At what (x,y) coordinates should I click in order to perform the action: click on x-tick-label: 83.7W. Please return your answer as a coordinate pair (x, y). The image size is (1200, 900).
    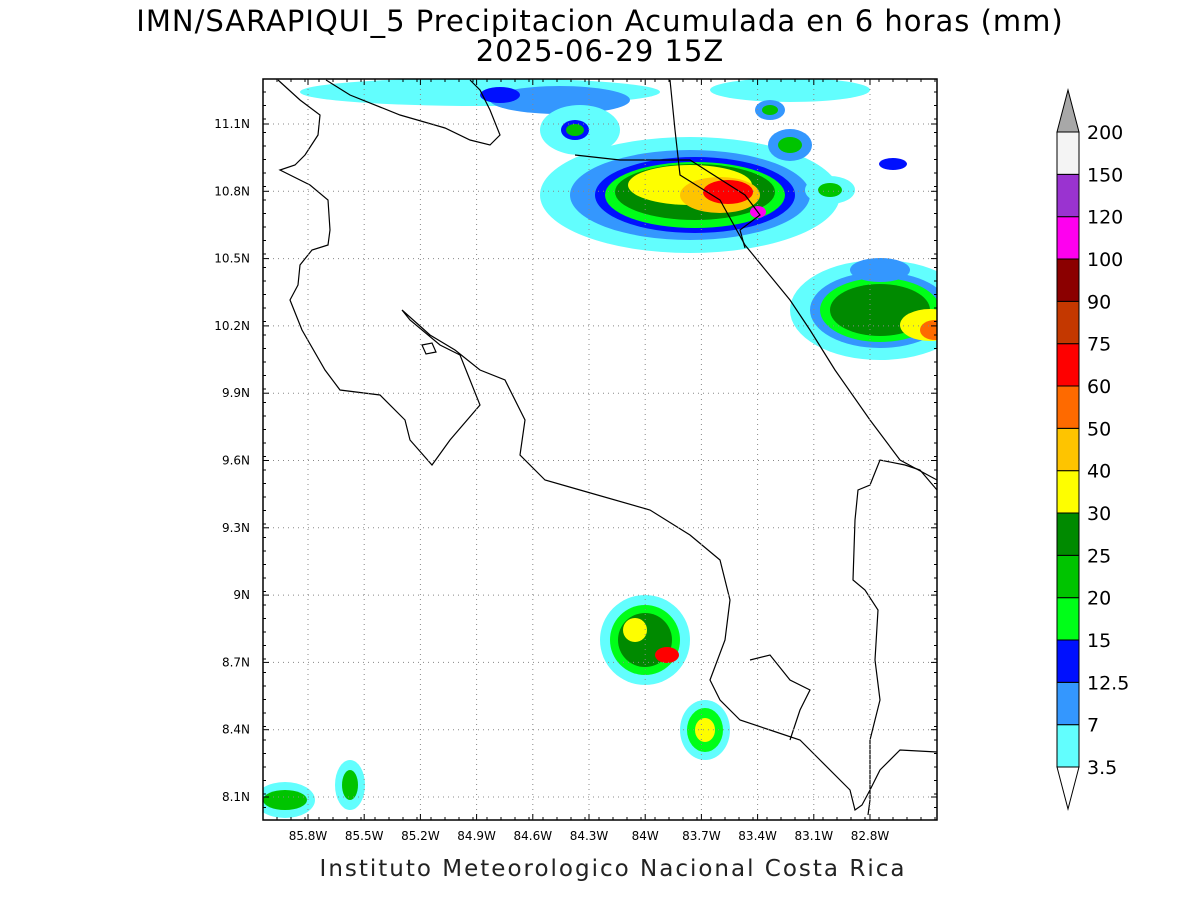
    Looking at the image, I should click on (701, 836).